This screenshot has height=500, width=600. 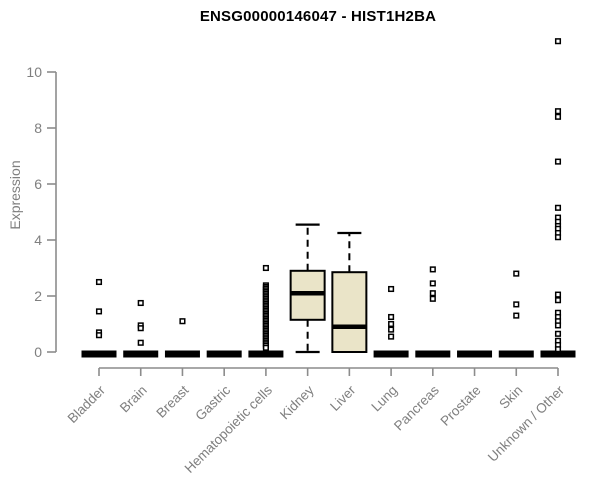 What do you see at coordinates (41, 212) in the screenshot?
I see `y-axis: 0 2 4 6 8 10` at bounding box center [41, 212].